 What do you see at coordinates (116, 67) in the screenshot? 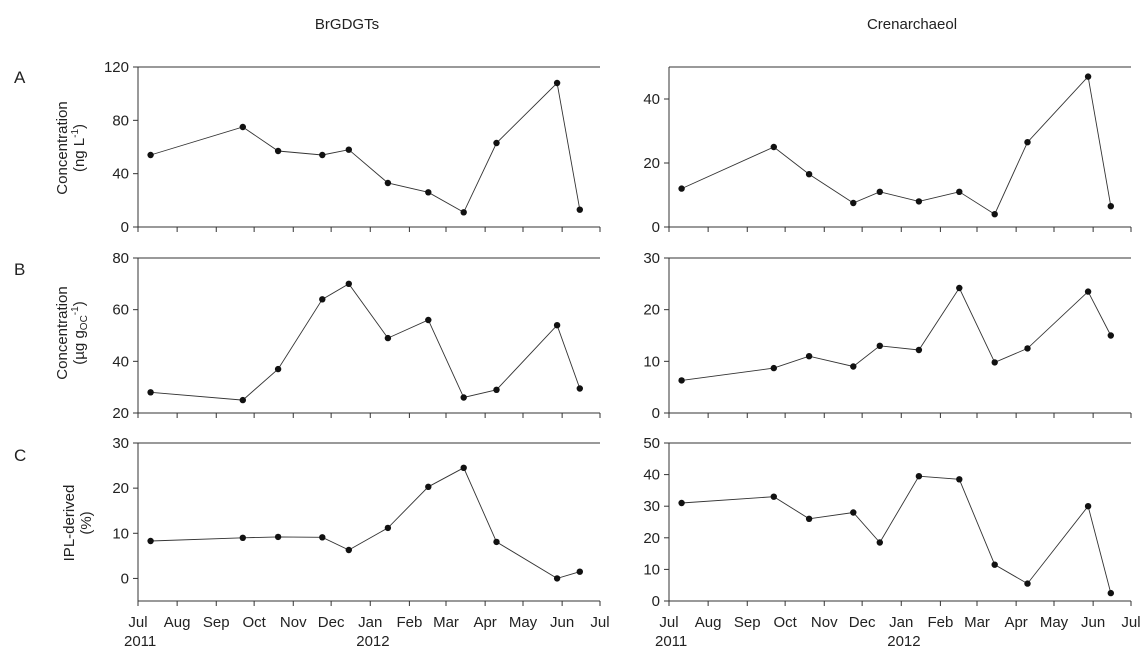
I see `y-tick-label: 120` at bounding box center [116, 67].